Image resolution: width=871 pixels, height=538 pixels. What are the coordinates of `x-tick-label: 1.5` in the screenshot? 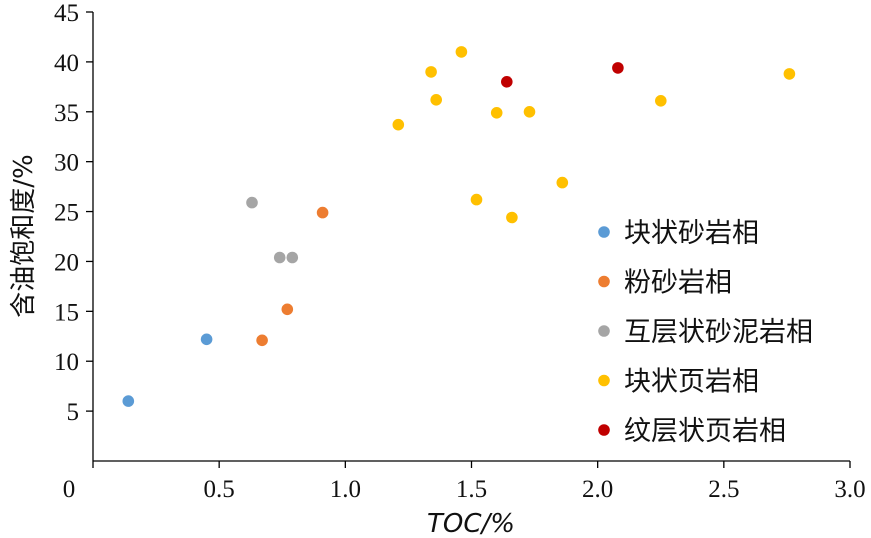 It's located at (471, 489).